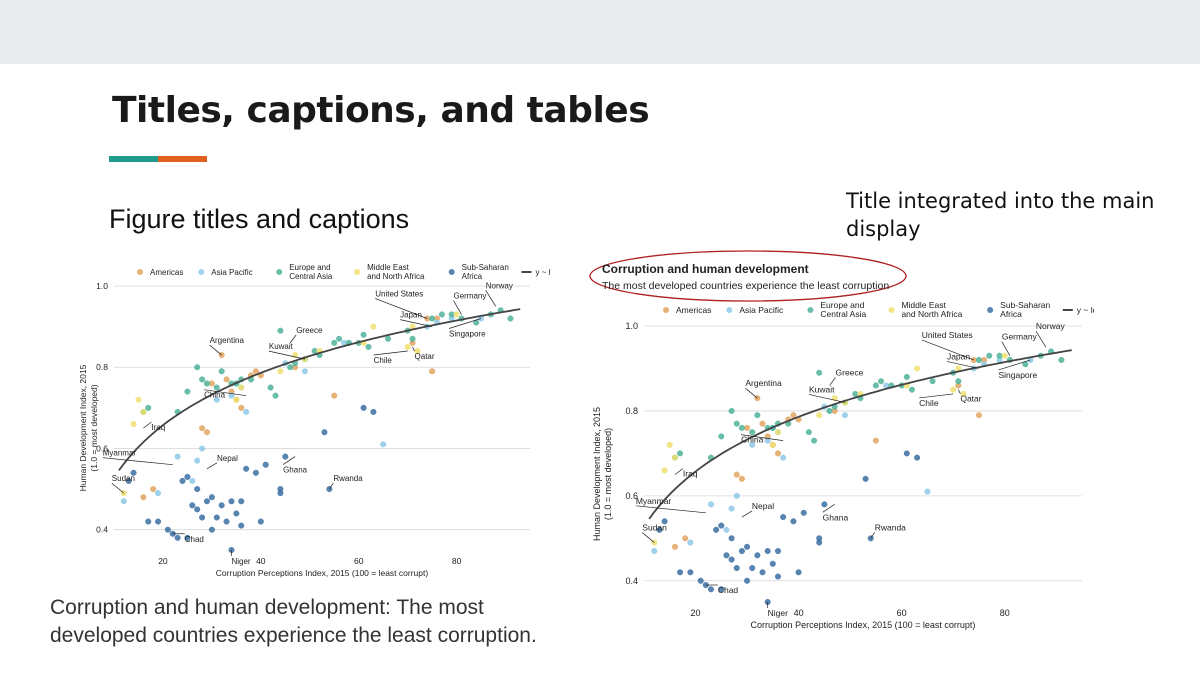 Image resolution: width=1200 pixels, height=675 pixels. Describe the element at coordinates (690, 474) in the screenshot. I see `annotation-iraq: Iraq` at that location.